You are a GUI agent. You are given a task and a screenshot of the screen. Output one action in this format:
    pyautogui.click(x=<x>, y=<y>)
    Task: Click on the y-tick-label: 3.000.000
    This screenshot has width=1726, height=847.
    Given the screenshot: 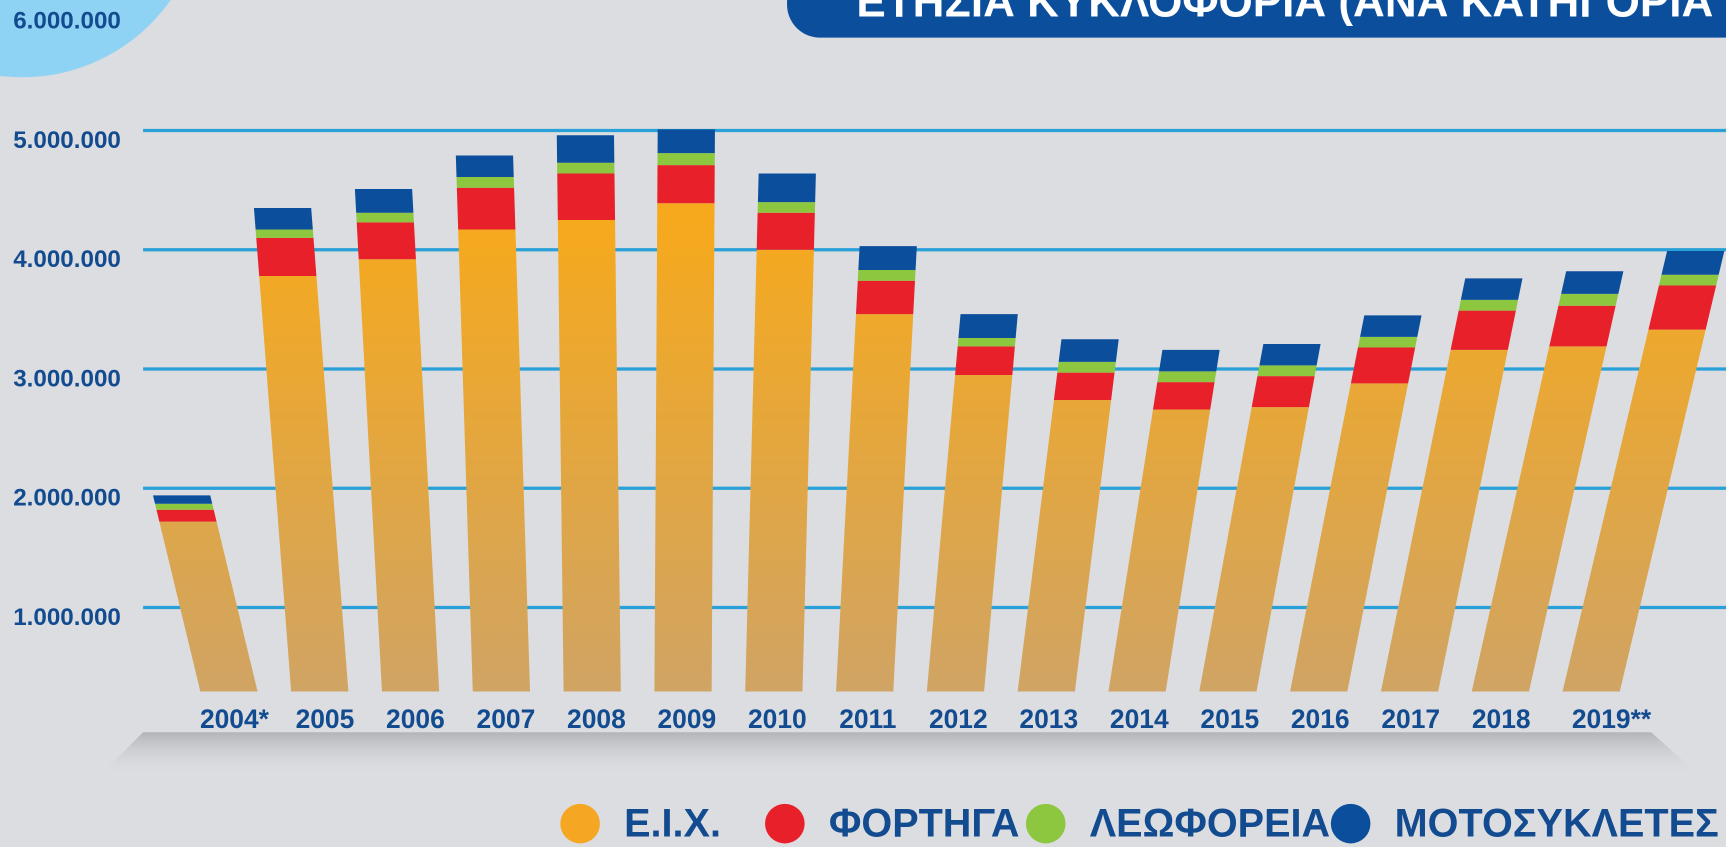 What is the action you would take?
    pyautogui.click(x=67, y=378)
    